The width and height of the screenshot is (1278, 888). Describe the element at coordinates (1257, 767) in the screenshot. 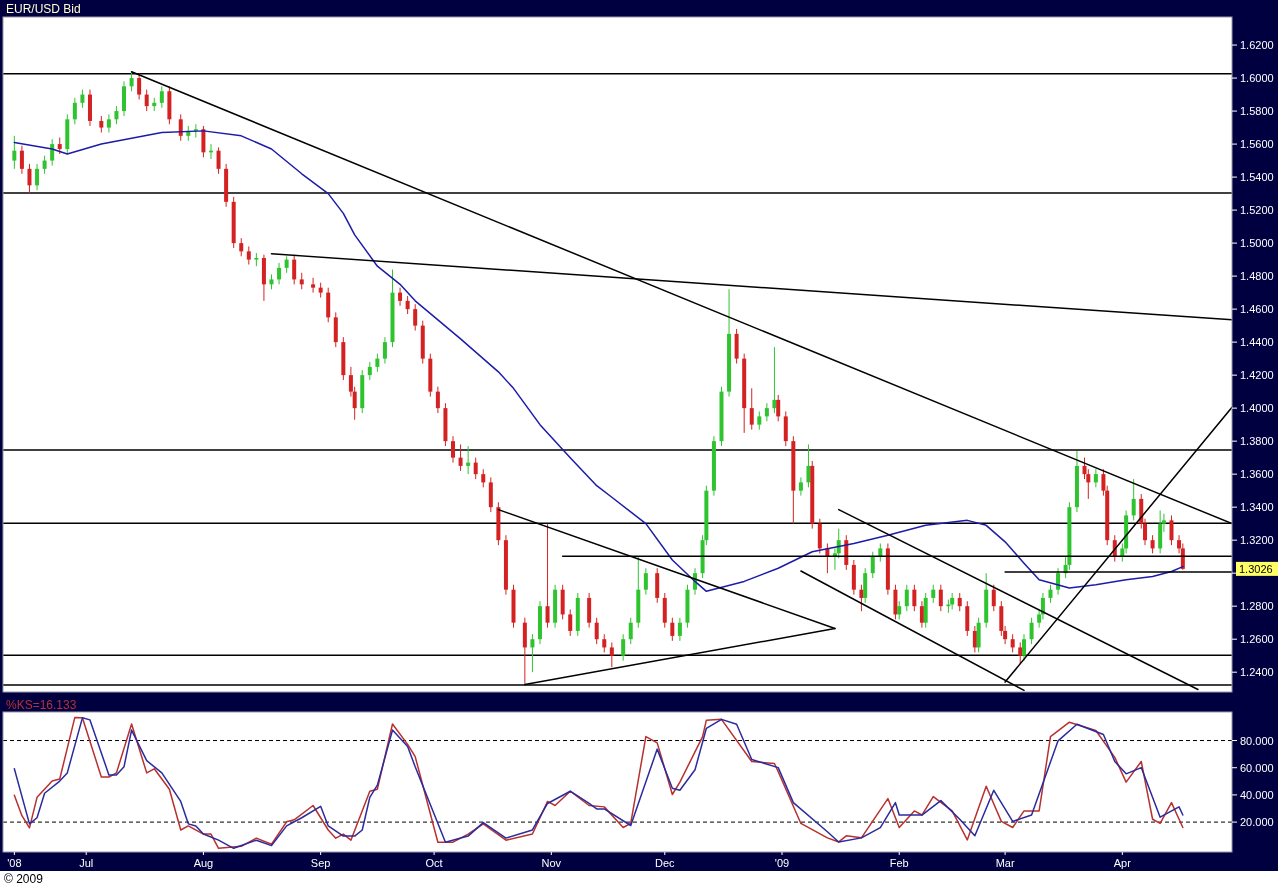

I see `y-tick-label: 60.000` at that location.